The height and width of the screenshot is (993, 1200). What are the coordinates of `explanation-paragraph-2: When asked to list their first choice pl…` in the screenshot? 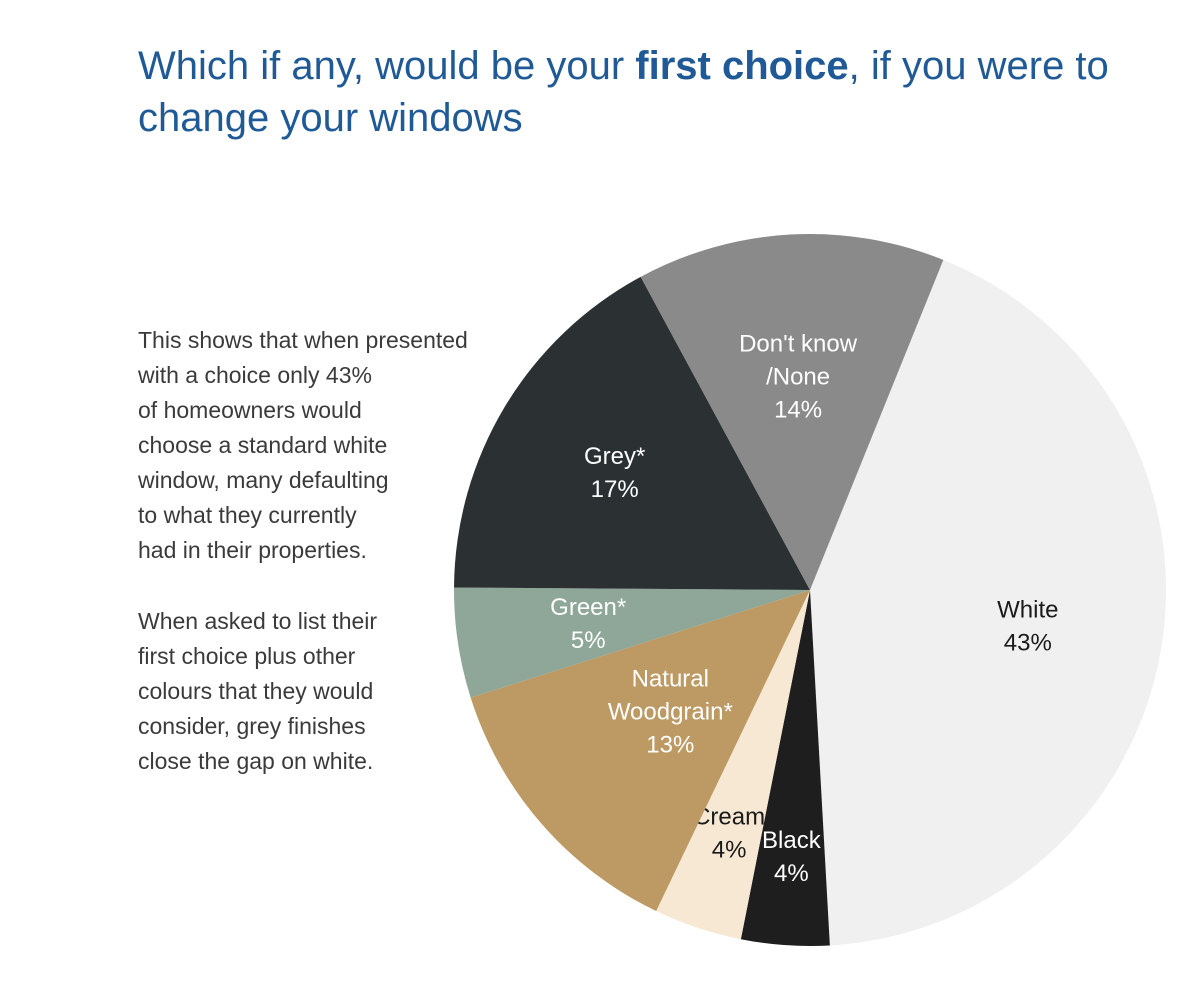 It's located at (328, 691).